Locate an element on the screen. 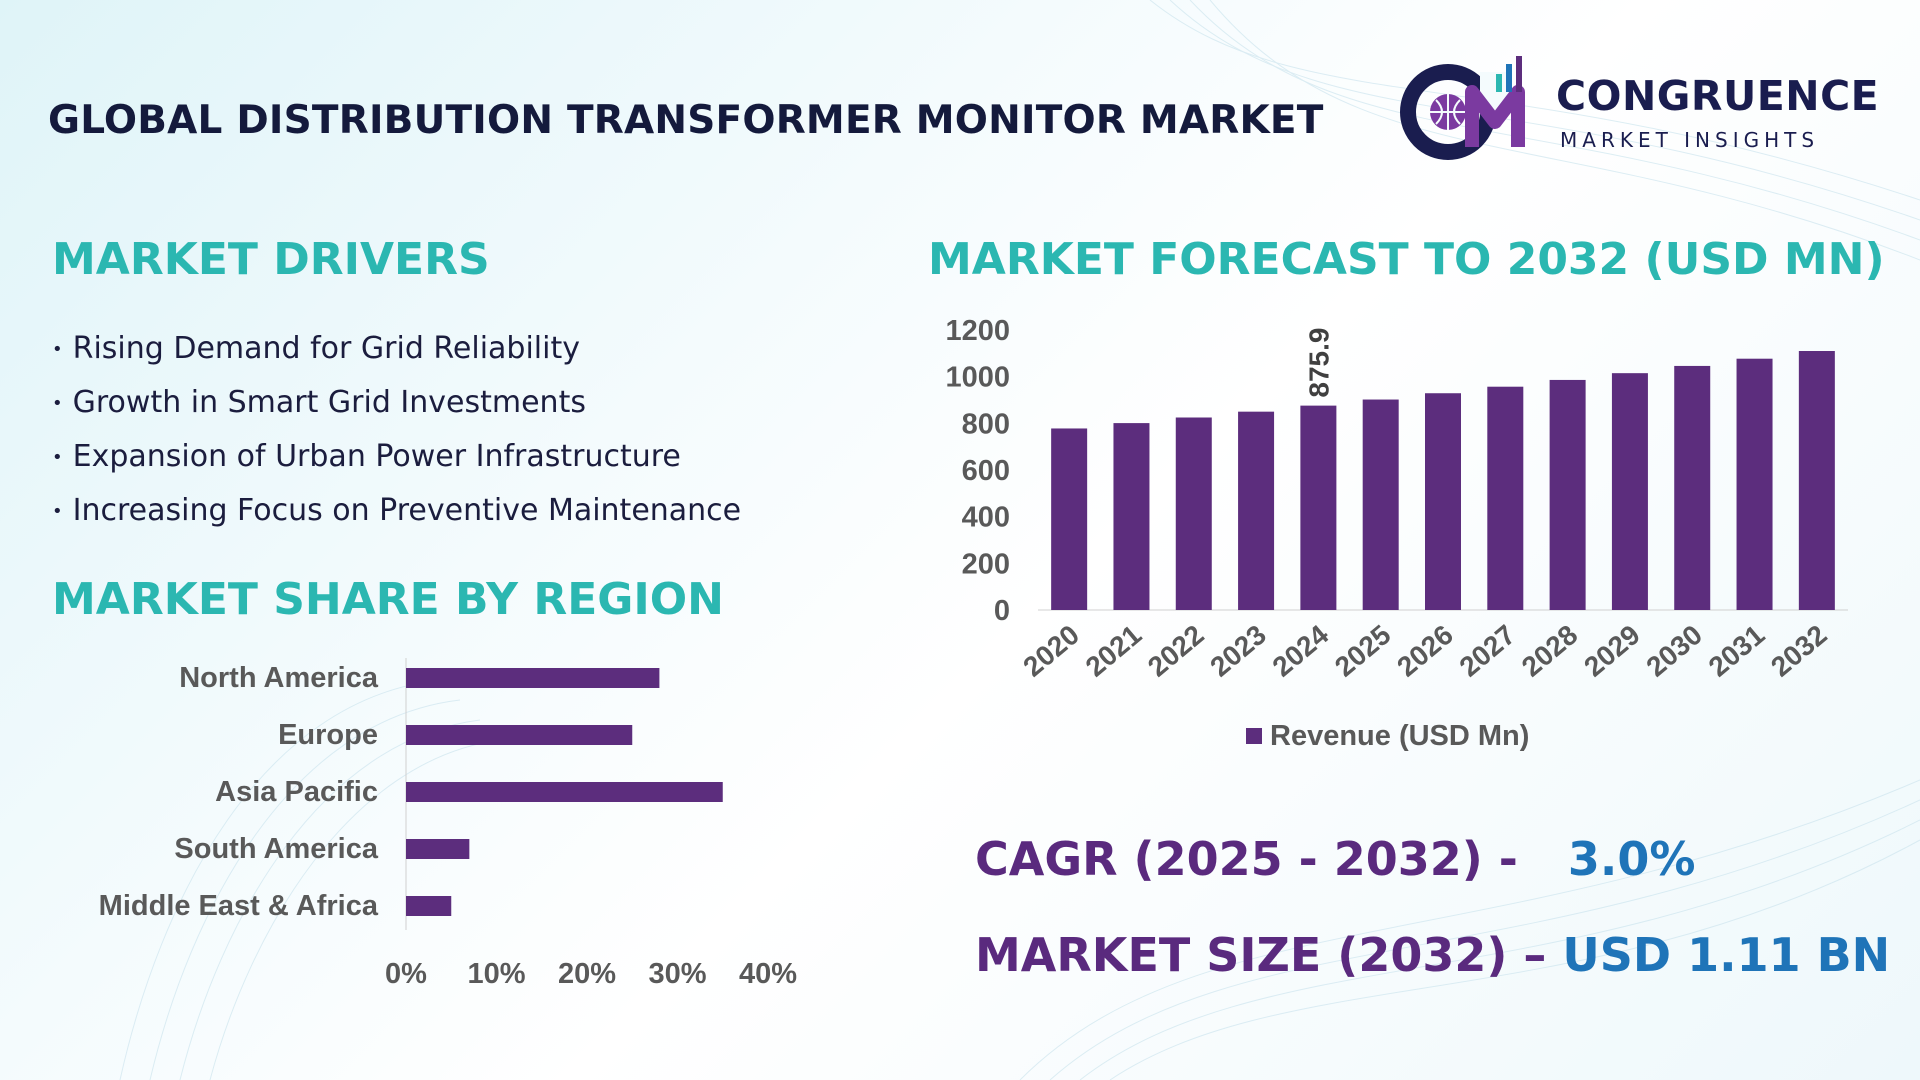  region-category-label: North America is located at coordinates (279, 678).